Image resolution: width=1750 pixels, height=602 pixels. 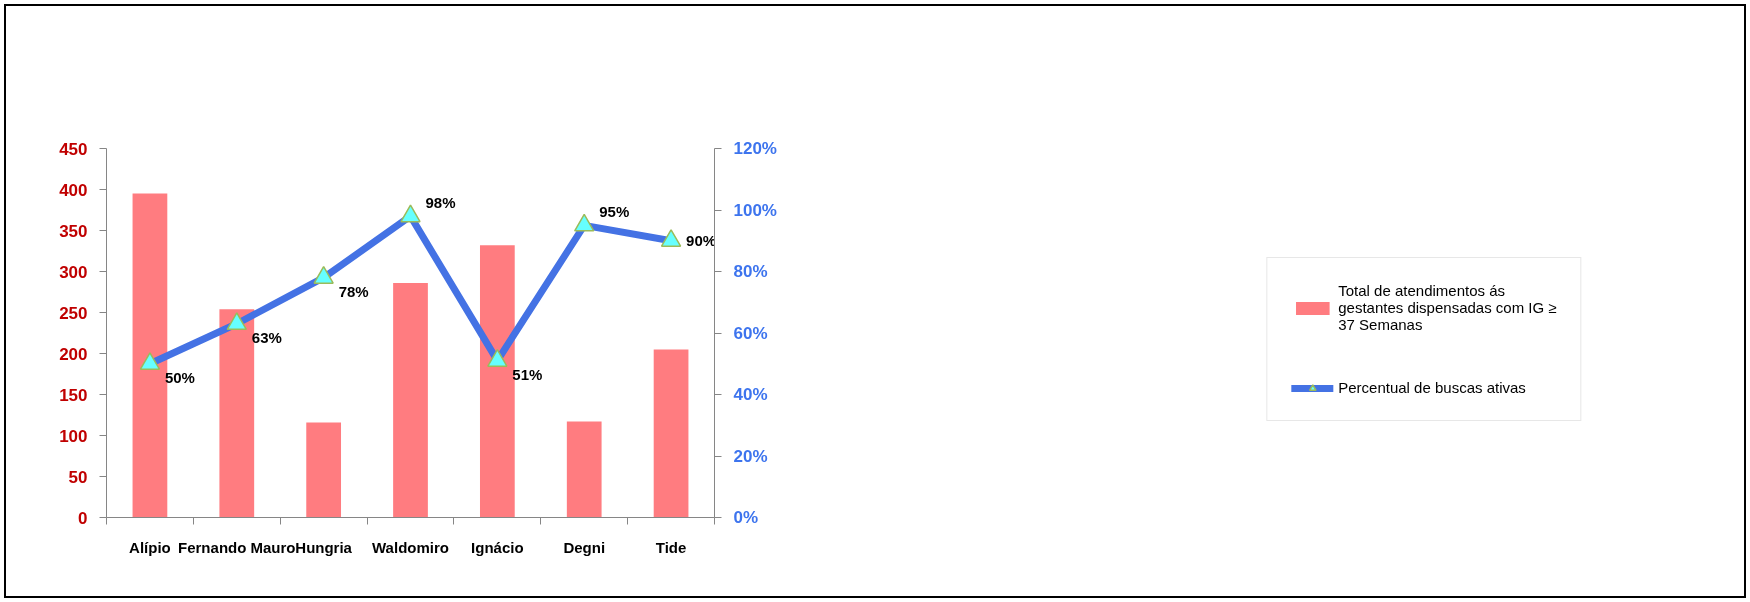 I want to click on y-tick-label: 150, so click(x=73, y=395).